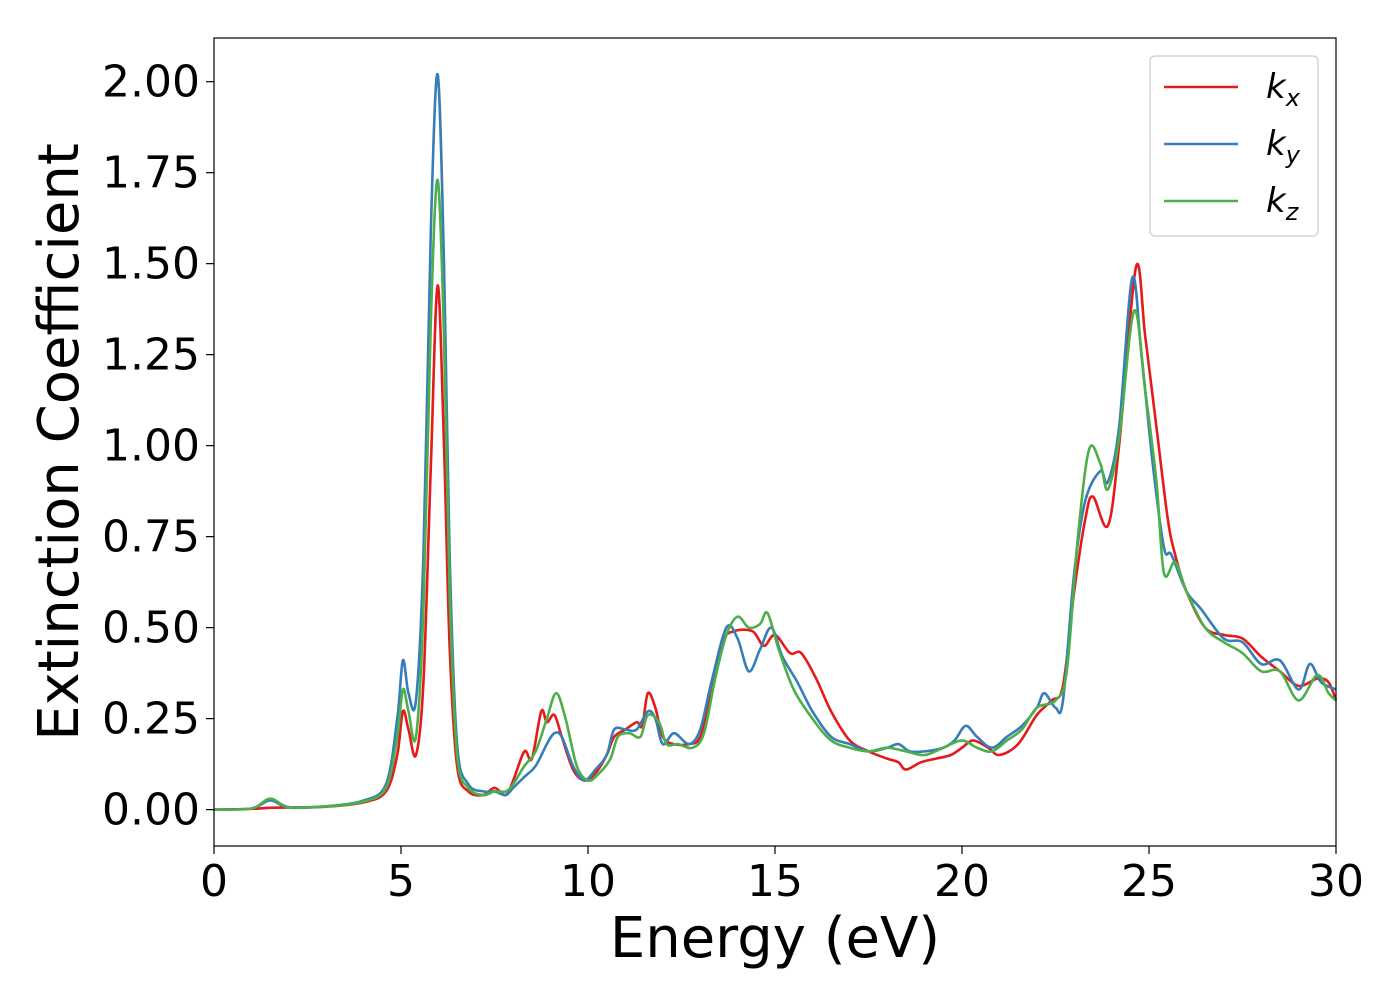 The width and height of the screenshot is (1400, 1000). What do you see at coordinates (151, 810) in the screenshot?
I see `y-tick-label: 0.00` at bounding box center [151, 810].